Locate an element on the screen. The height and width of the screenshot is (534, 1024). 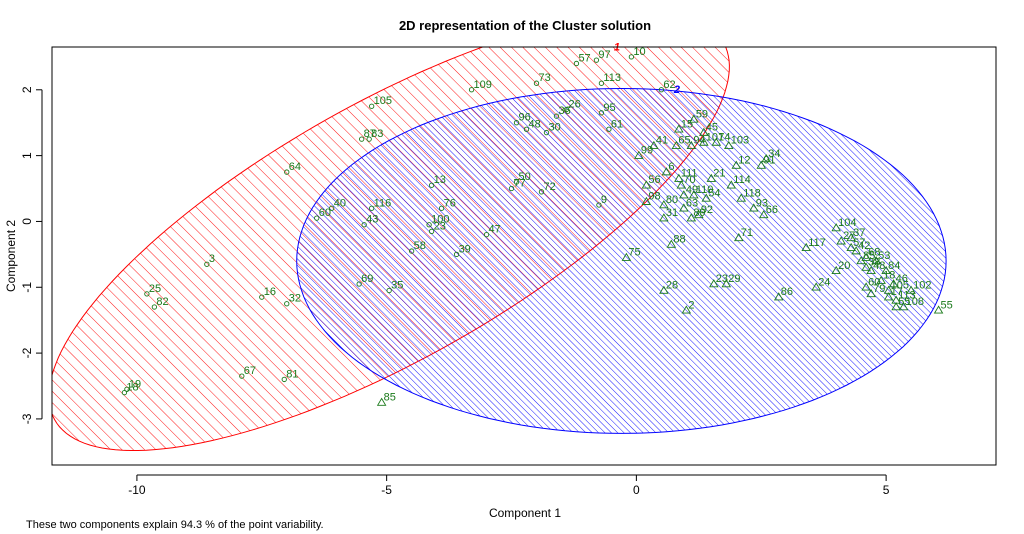
point-label: 89 is located at coordinates (699, 213).